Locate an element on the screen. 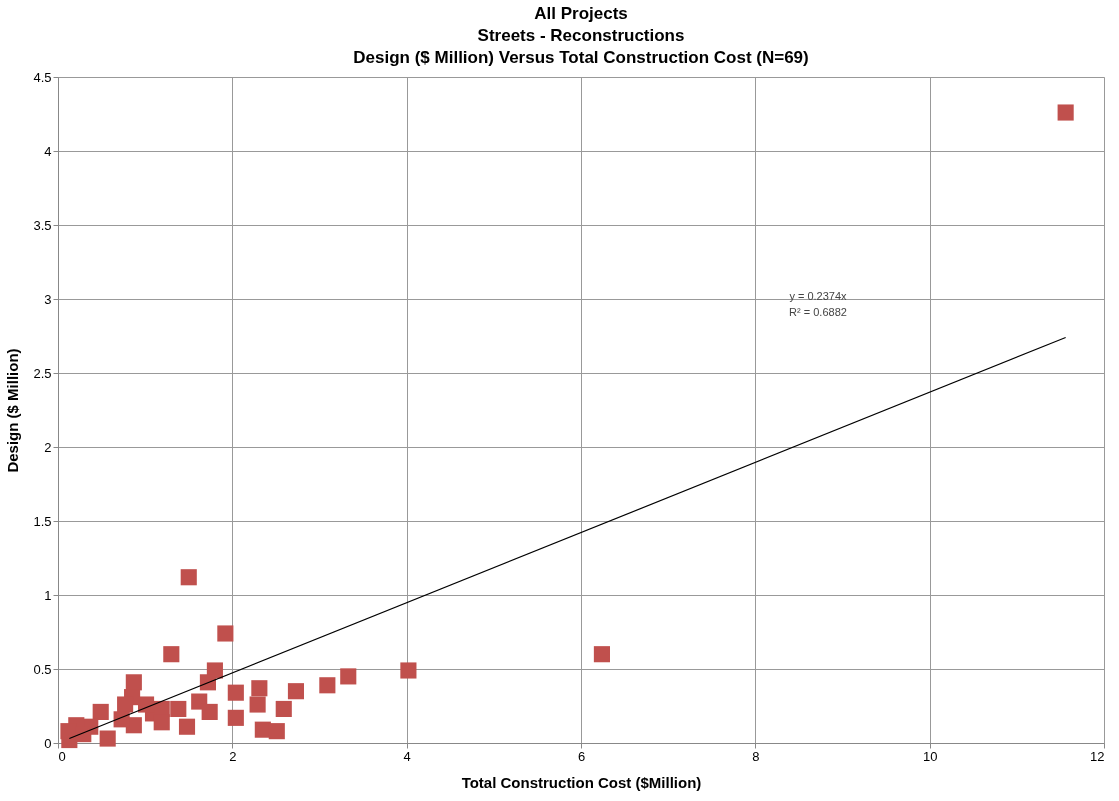  x-tick-label: 12 is located at coordinates (1097, 756).